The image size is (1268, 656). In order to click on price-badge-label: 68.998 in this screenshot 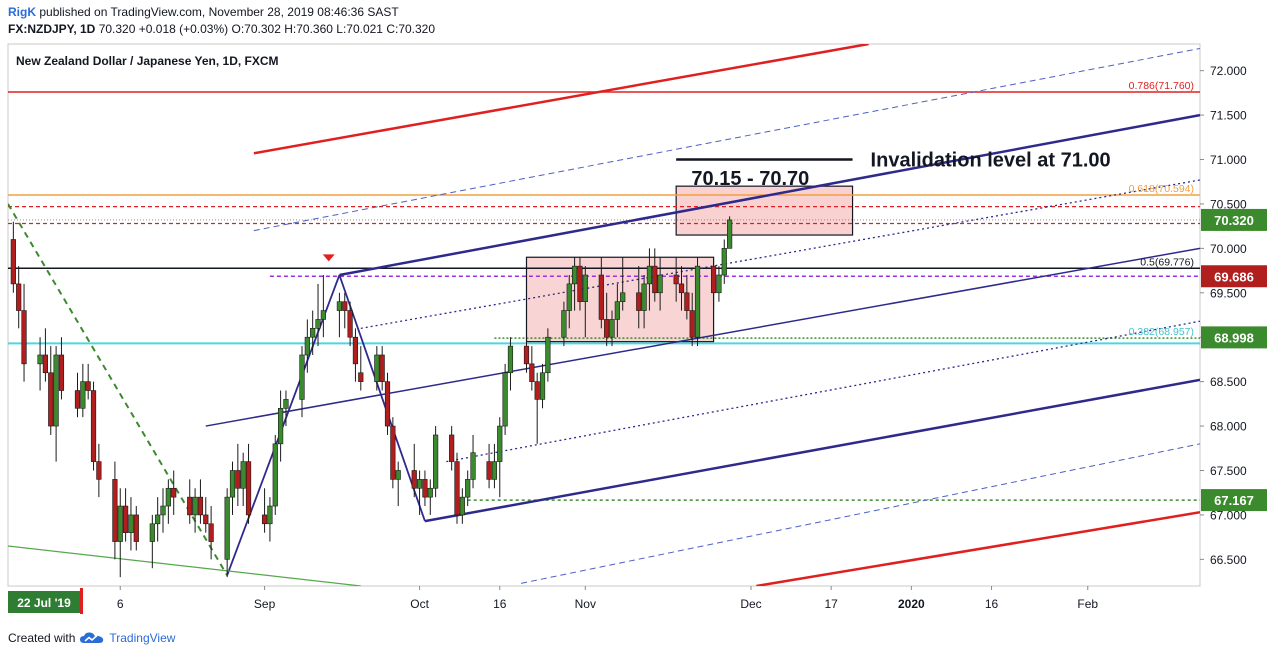, I will do `click(1234, 337)`.